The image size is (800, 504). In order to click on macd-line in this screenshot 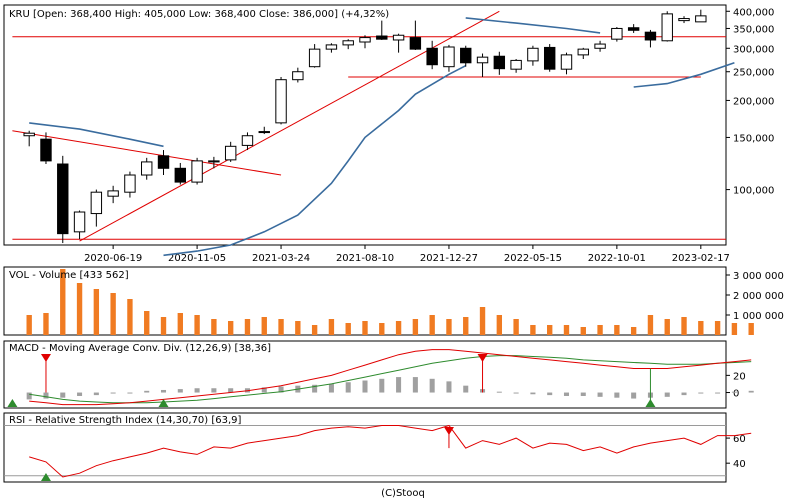, I will do `click(390, 377)`.